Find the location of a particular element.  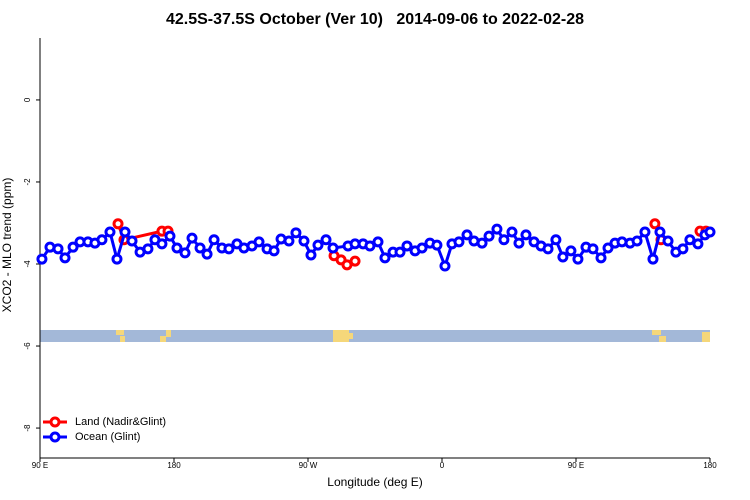

y-axis-label: XCO2 - MLO trend (ppm) is located at coordinates (7, 245).